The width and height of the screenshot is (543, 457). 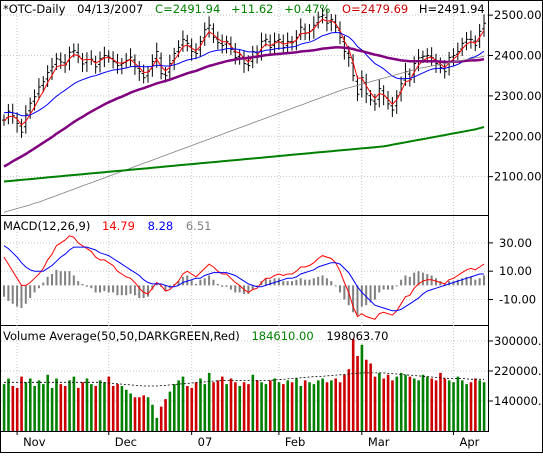 What do you see at coordinates (161, 226) in the screenshot?
I see `macd-signal-value: 8.28` at bounding box center [161, 226].